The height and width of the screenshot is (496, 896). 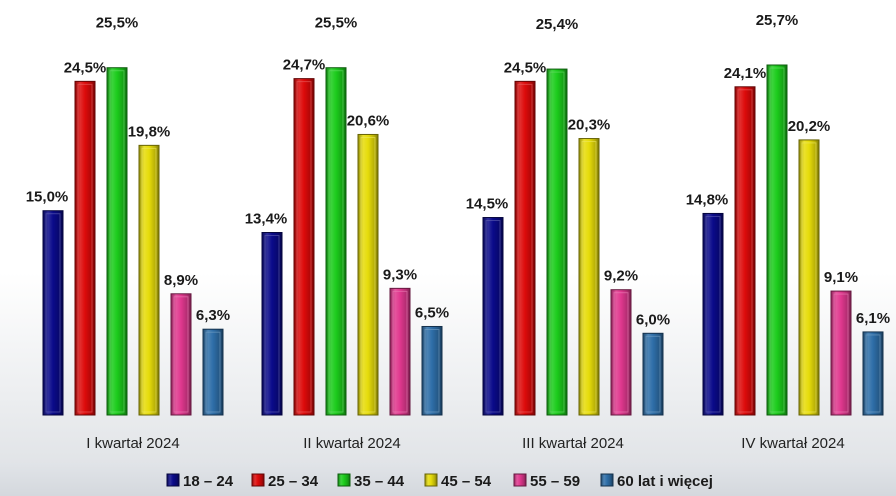 I want to click on data-label: 9,1%, so click(x=841, y=277).